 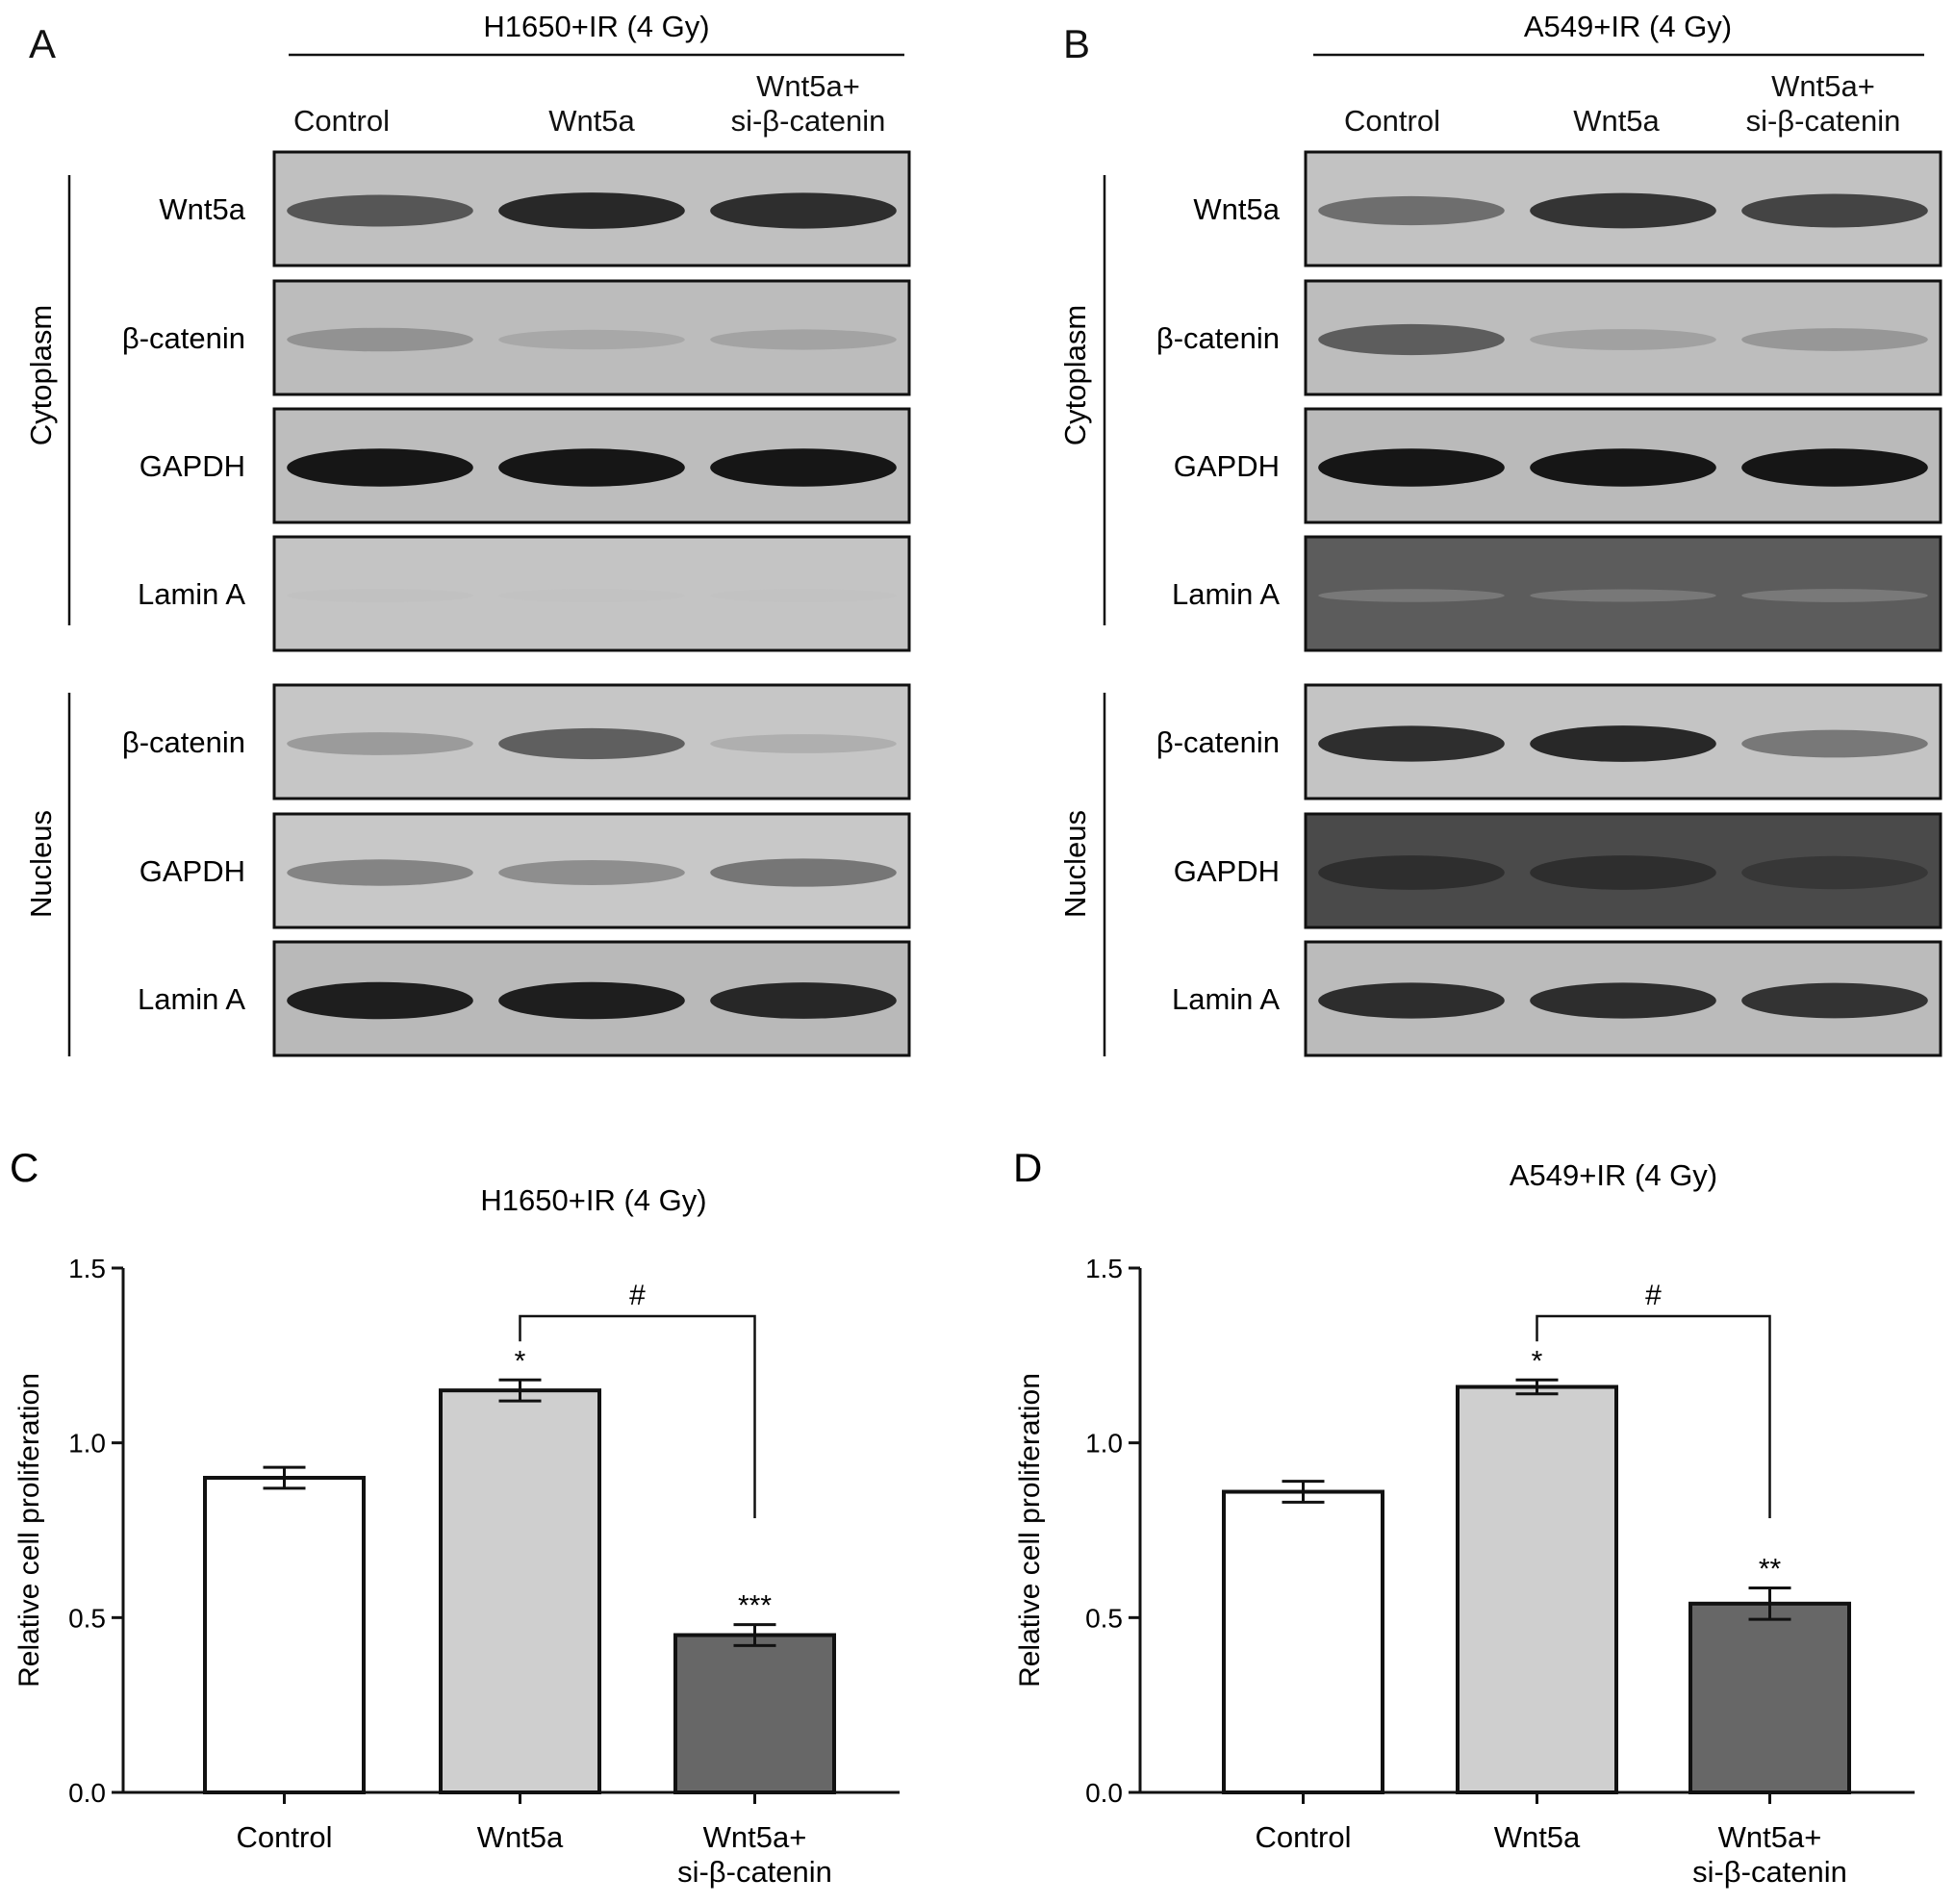 What do you see at coordinates (24, 1167) in the screenshot?
I see `panel-letter: C` at bounding box center [24, 1167].